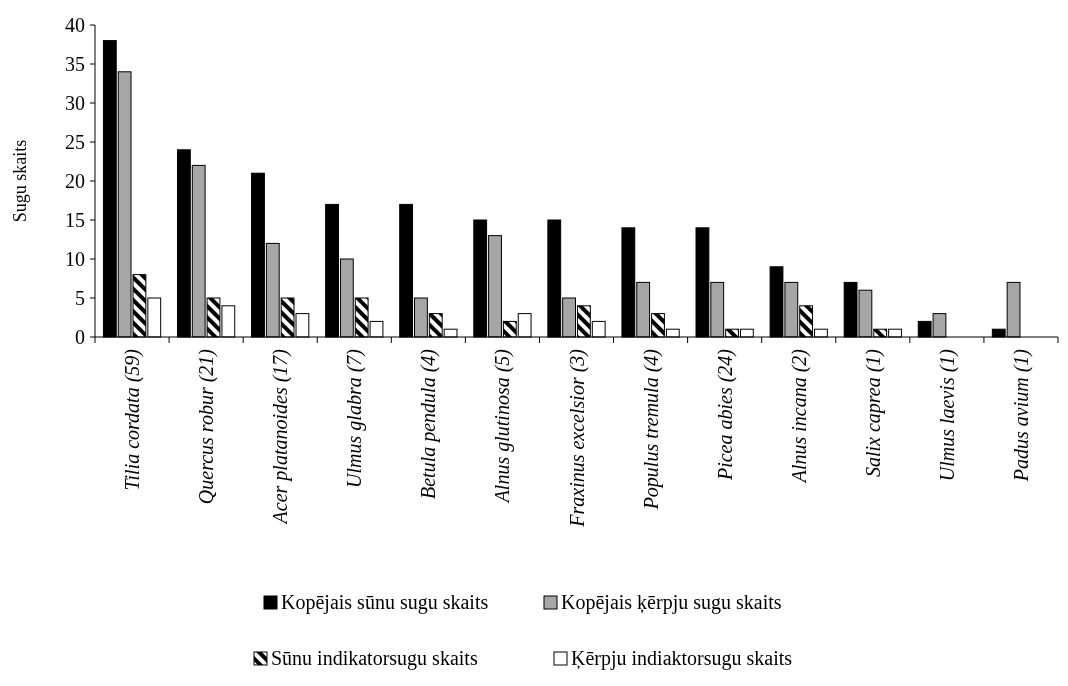  I want to click on y-tick-label: 40, so click(75, 25).